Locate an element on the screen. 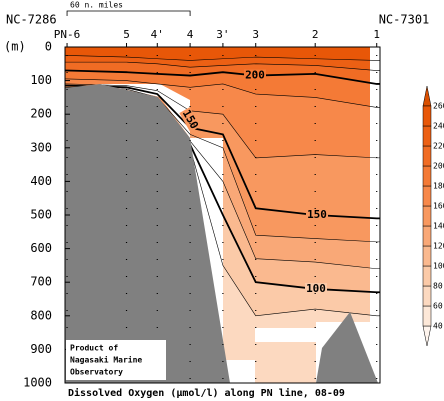 The image size is (444, 401). y-unit: (m) is located at coordinates (15, 47).